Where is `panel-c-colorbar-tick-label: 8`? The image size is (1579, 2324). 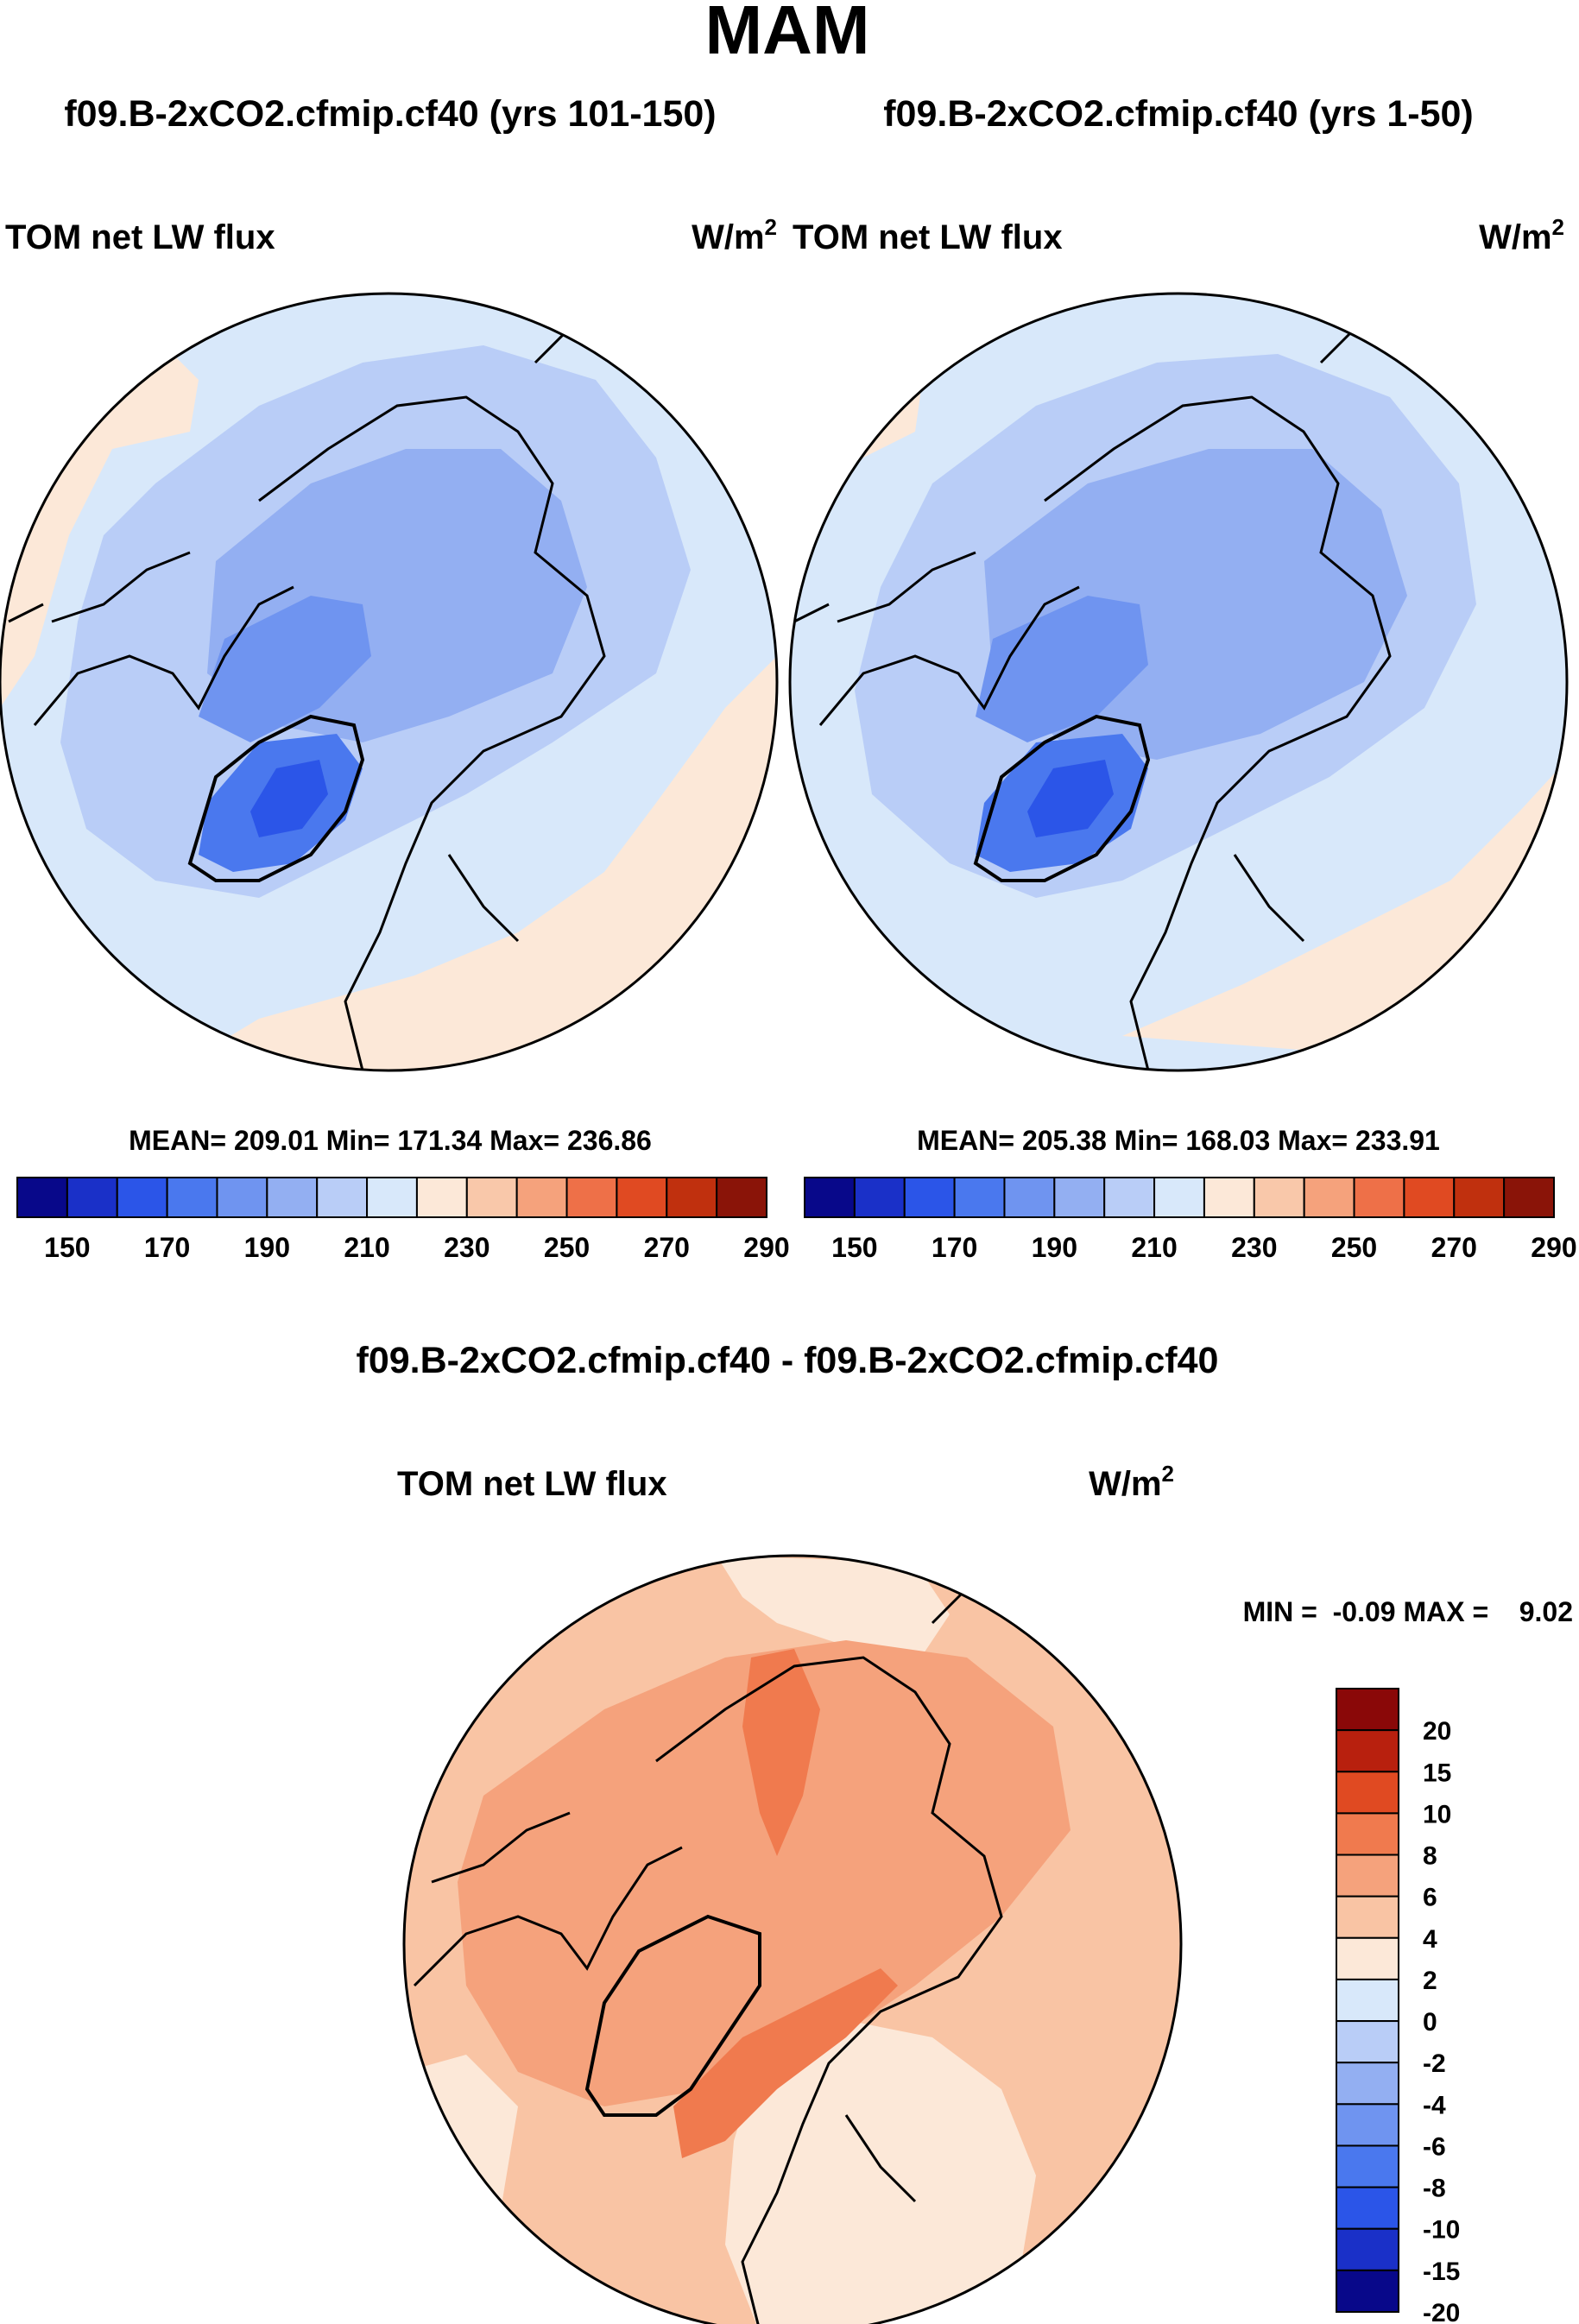 panel-c-colorbar-tick-label: 8 is located at coordinates (1430, 1857).